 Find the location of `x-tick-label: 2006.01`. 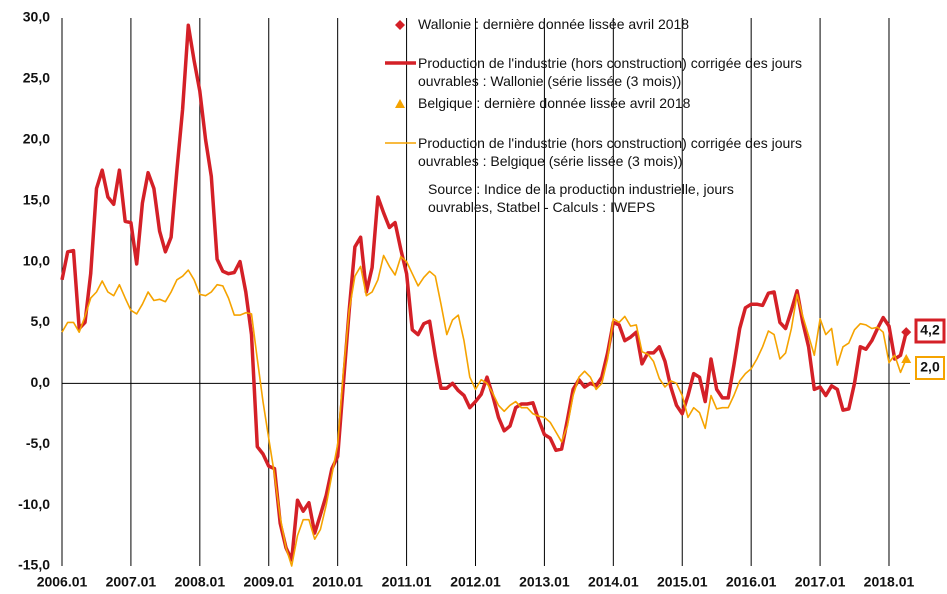

x-tick-label: 2006.01 is located at coordinates (62, 582).